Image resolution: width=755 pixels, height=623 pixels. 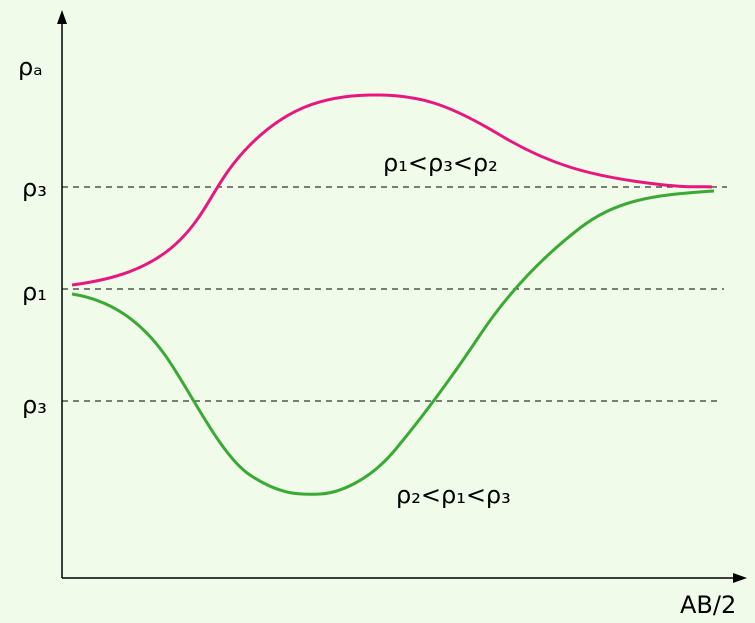 What do you see at coordinates (740, 578) in the screenshot?
I see `x-arrow` at bounding box center [740, 578].